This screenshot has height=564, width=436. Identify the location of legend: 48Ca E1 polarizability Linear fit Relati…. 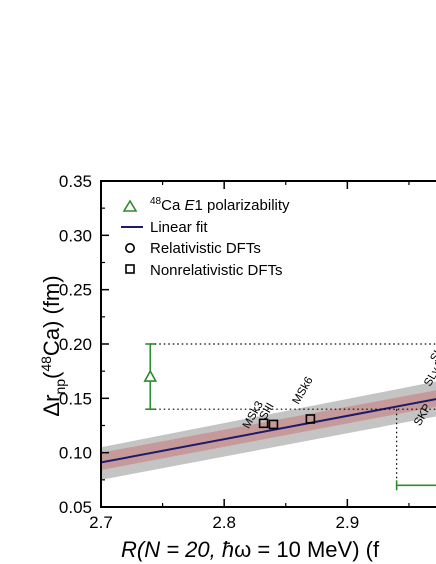
(205, 237).